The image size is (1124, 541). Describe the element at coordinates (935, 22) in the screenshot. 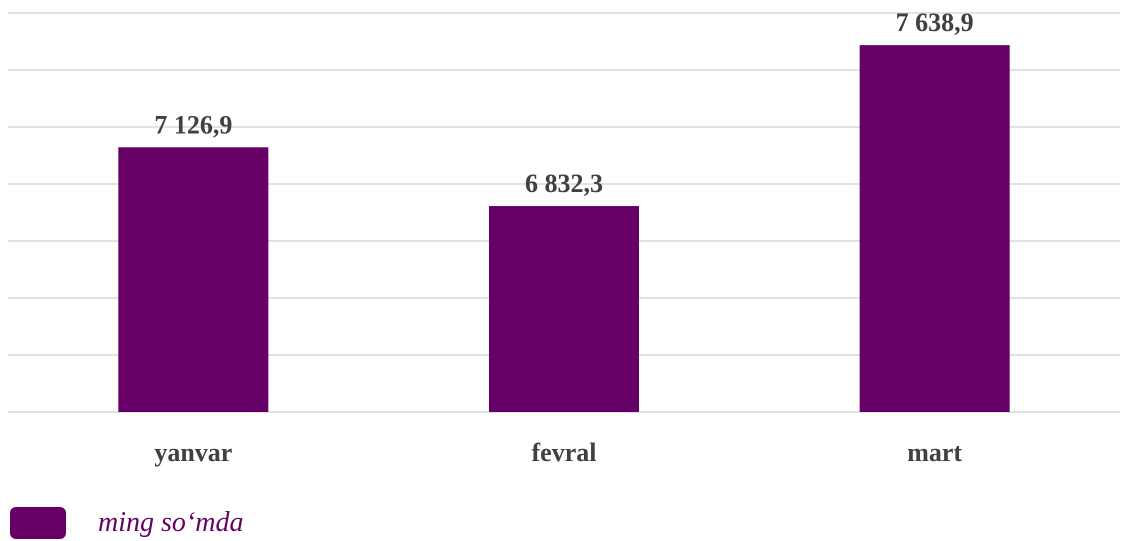

I see `value-label-mart: 7 638,9` at that location.